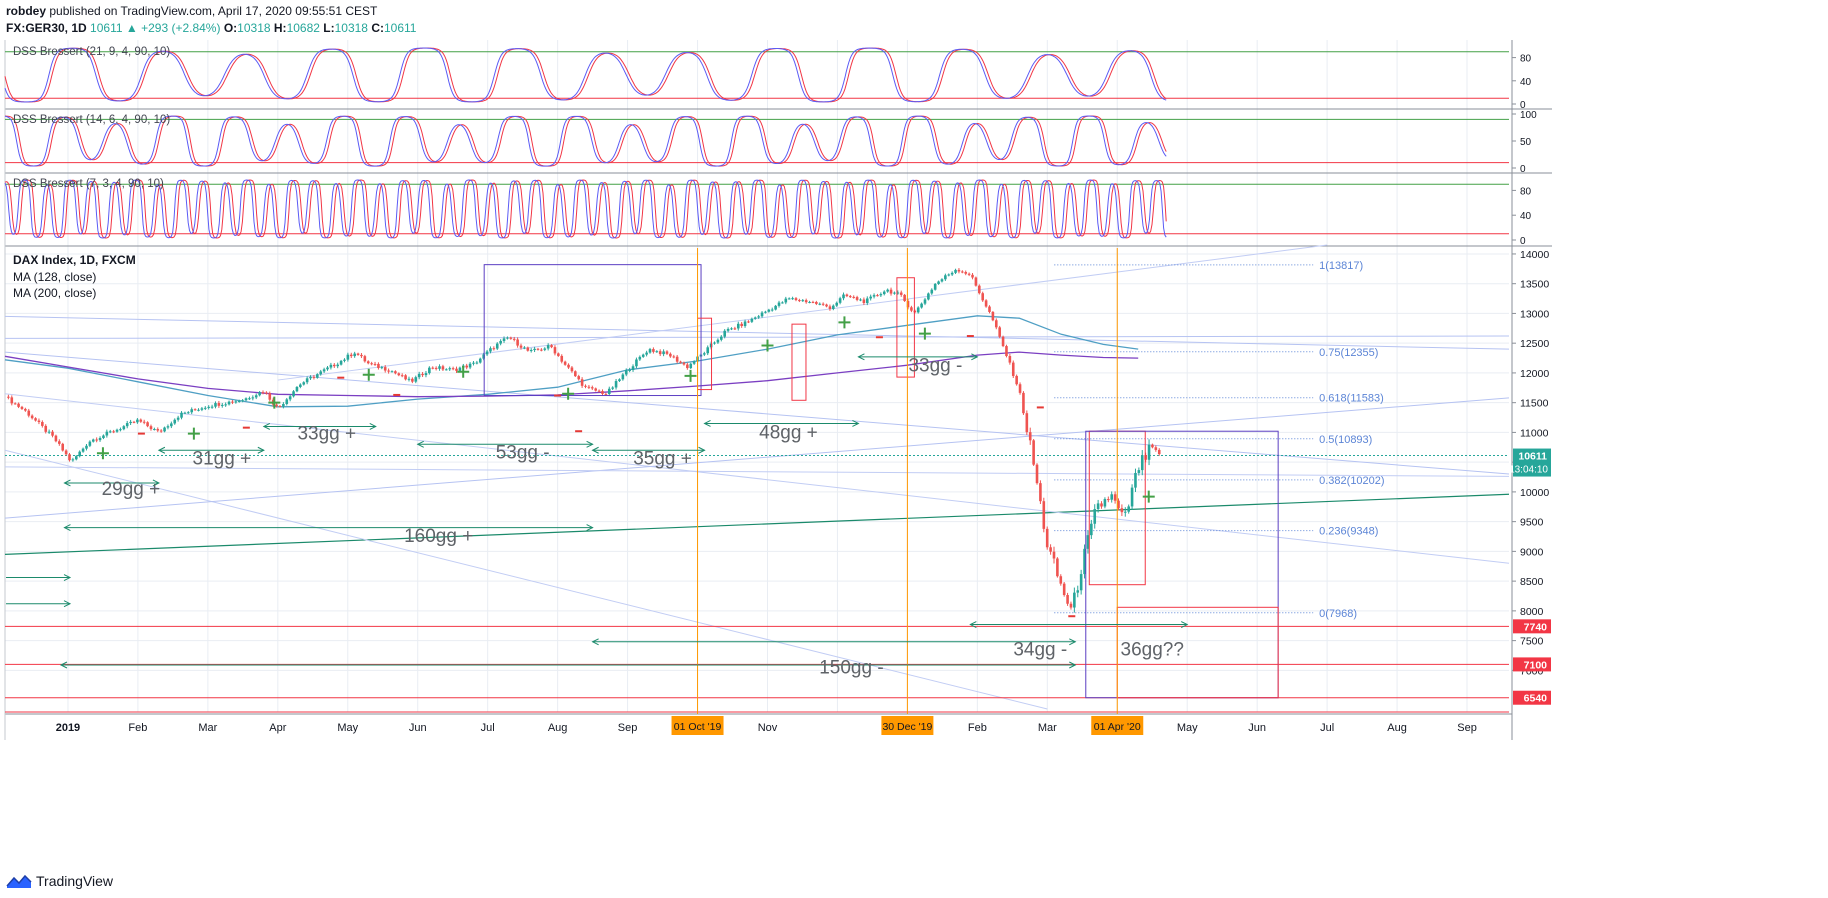  What do you see at coordinates (592, 330) in the screenshot?
I see `annotation-box` at bounding box center [592, 330].